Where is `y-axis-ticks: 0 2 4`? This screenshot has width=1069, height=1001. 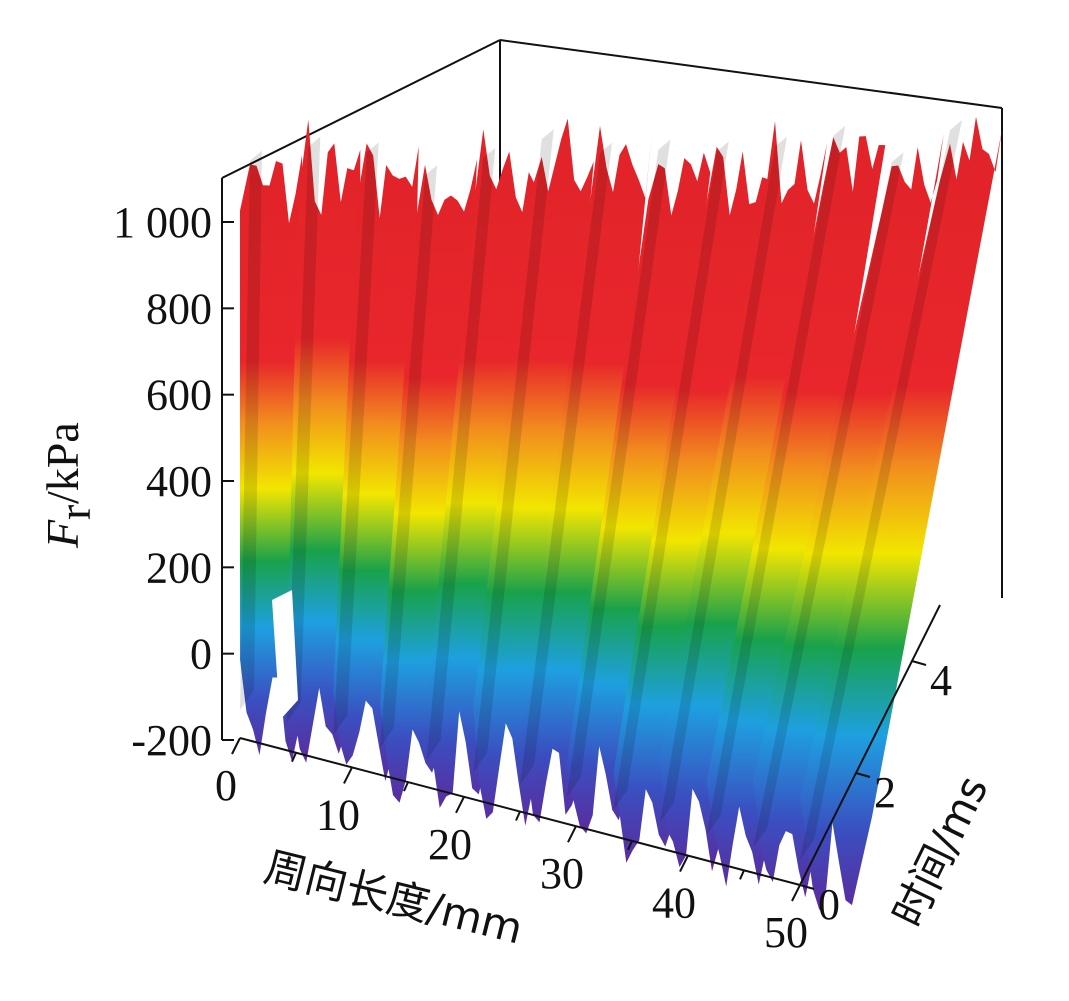 y-axis-ticks: 0 2 4 is located at coordinates (875, 792).